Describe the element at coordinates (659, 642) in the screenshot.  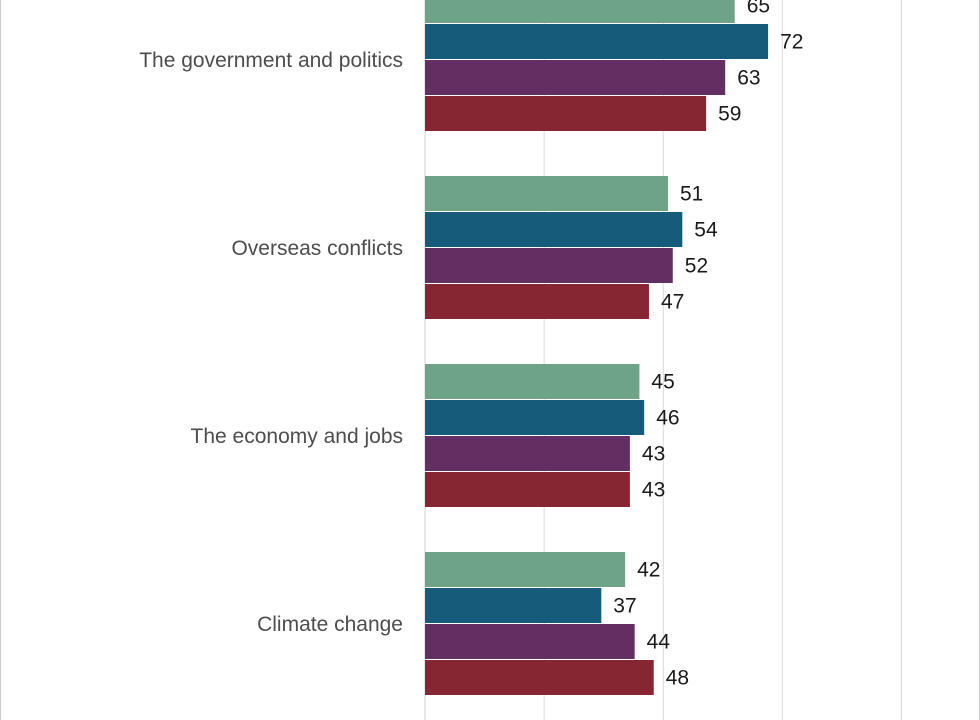
I see `data-label: 44` at that location.